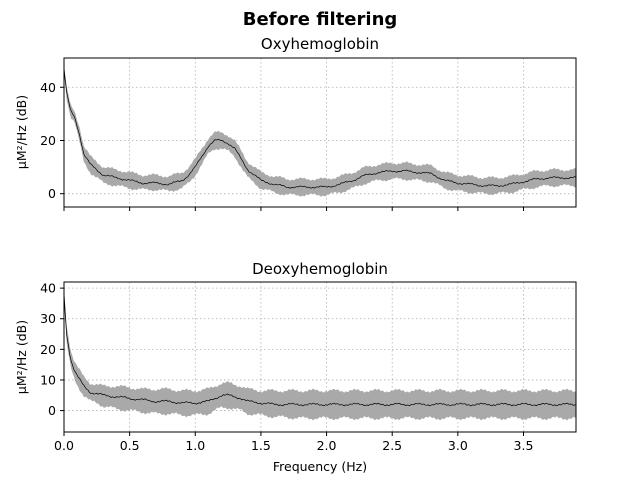 Image resolution: width=640 pixels, height=480 pixels. What do you see at coordinates (48, 349) in the screenshot?
I see `deoxyhemoglobin-ytick-label: 20` at bounding box center [48, 349].